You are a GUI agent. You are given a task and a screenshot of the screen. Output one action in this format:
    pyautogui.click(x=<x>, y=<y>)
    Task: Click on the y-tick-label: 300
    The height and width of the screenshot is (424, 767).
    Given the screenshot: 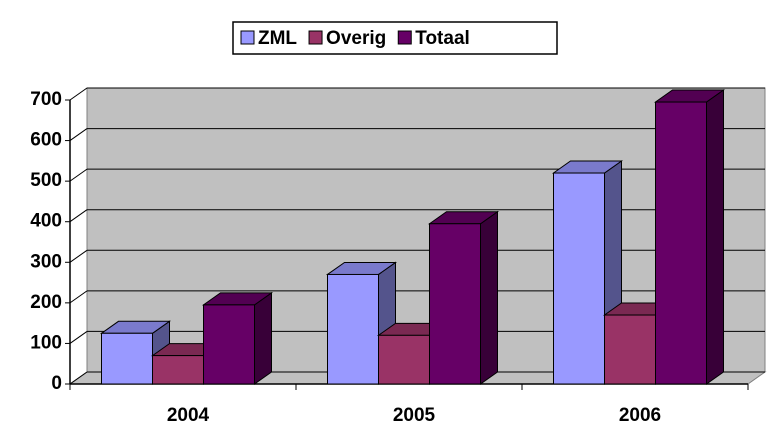 What is the action you would take?
    pyautogui.click(x=46, y=261)
    